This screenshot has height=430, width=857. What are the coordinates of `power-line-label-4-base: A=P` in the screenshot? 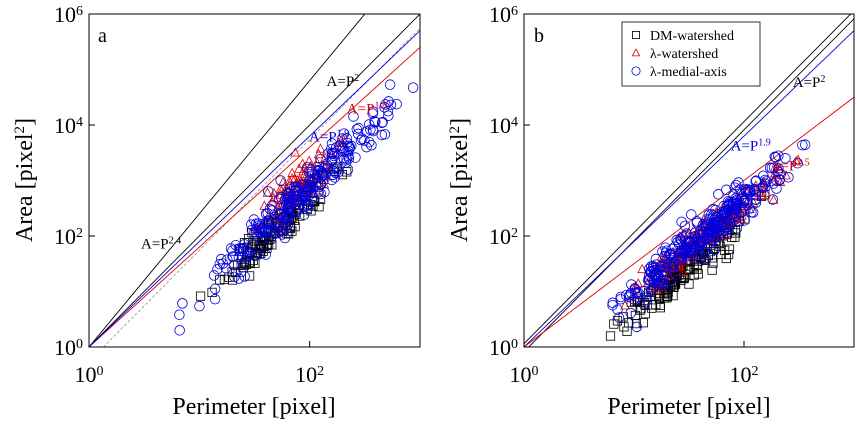 It's located at (323, 138).